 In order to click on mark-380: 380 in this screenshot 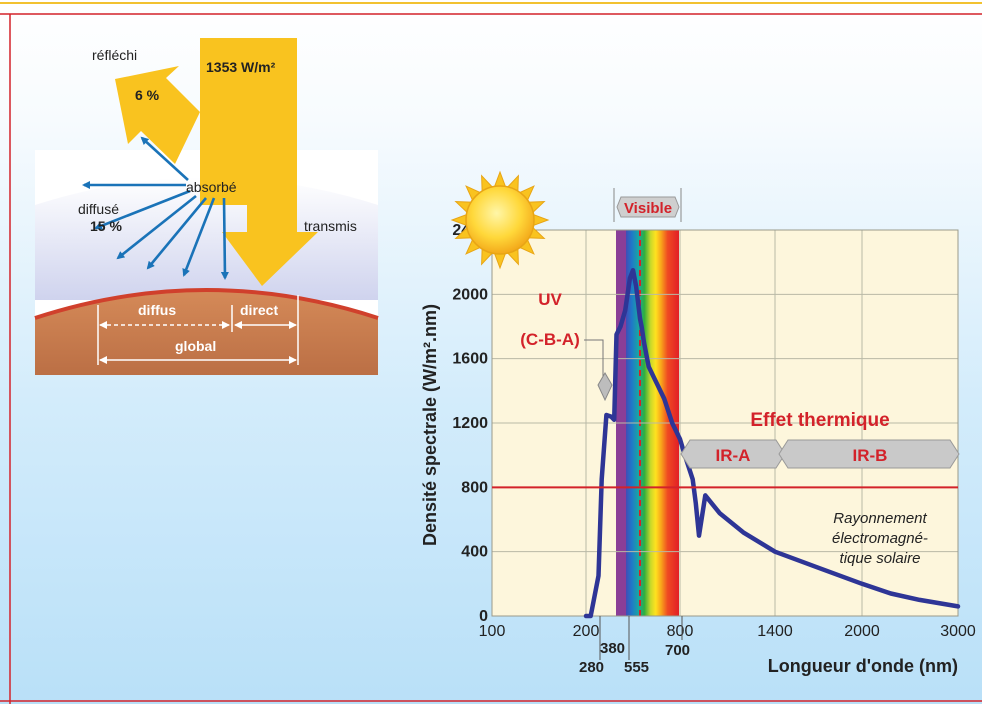, I will do `click(612, 648)`.